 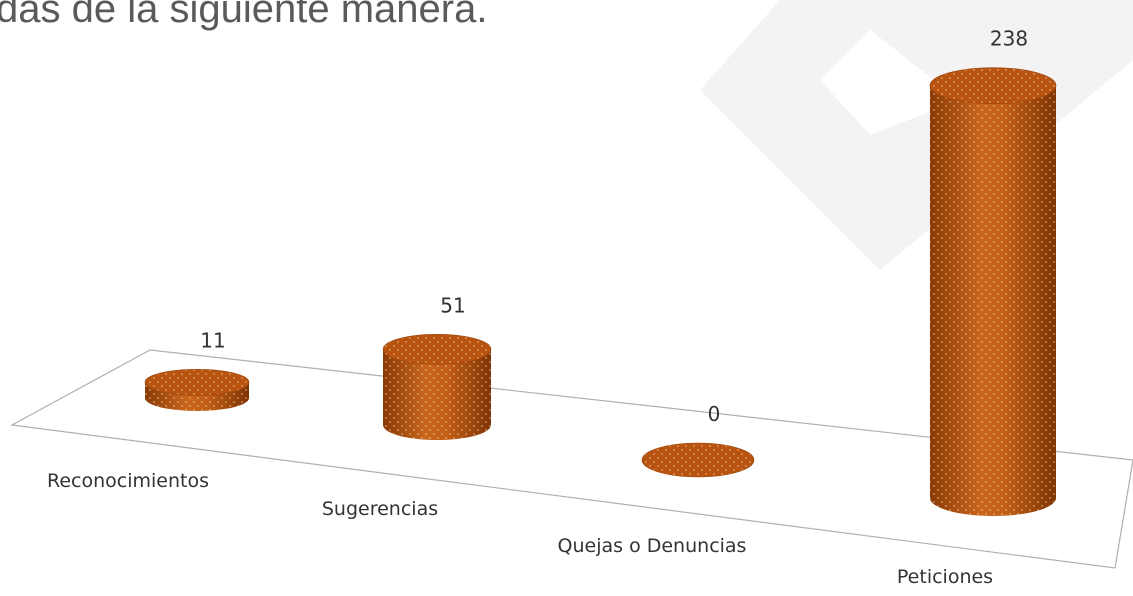 What do you see at coordinates (452, 305) in the screenshot?
I see `data-label: 51` at bounding box center [452, 305].